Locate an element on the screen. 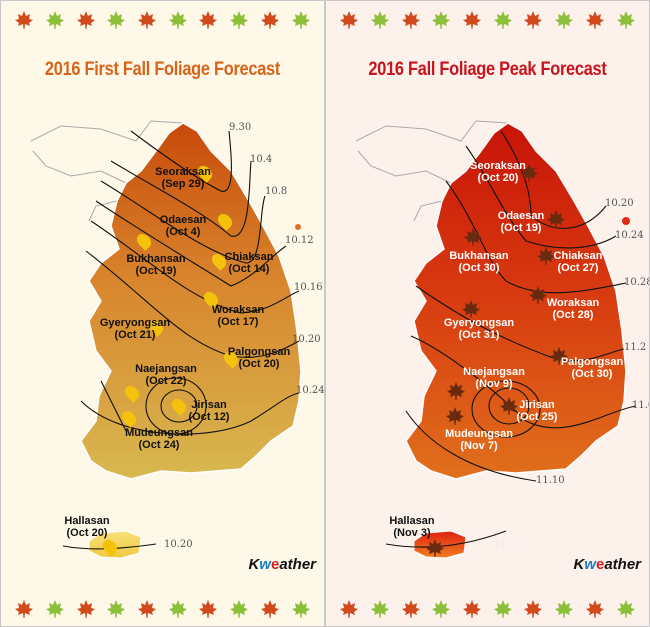  map-title: 2016 Fall Foliage Peak Forecast is located at coordinates (487, 69).